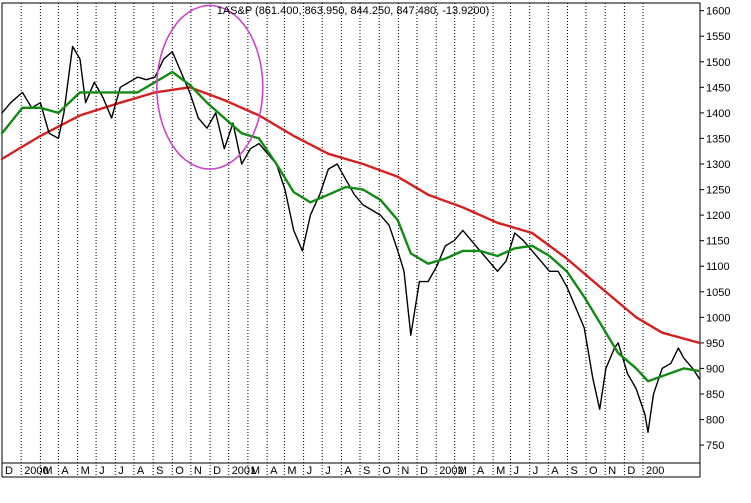 This screenshot has width=751, height=503. What do you see at coordinates (36, 471) in the screenshot?
I see `x-tick-label: 2000` at bounding box center [36, 471].